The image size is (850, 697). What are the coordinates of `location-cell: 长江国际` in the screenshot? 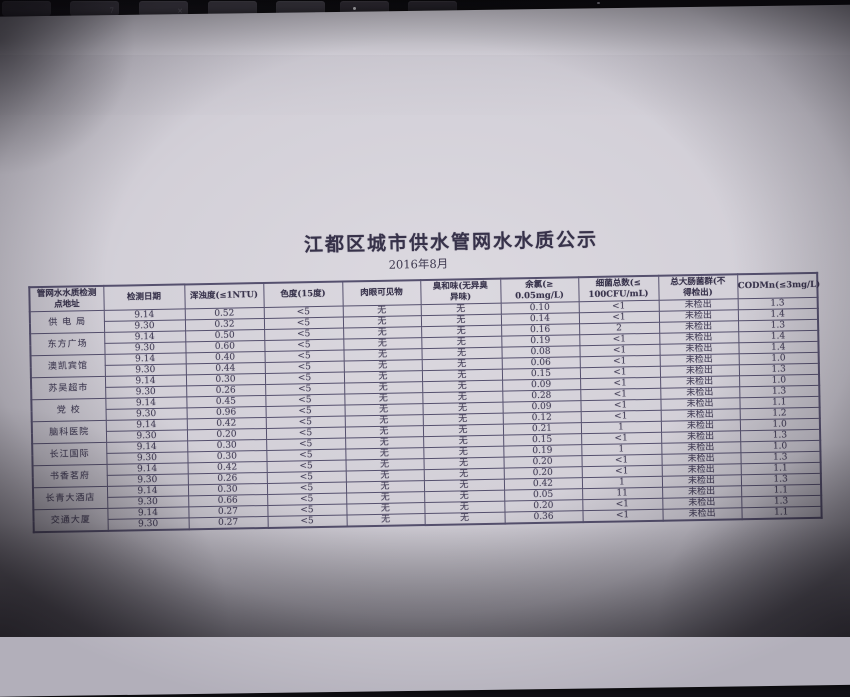 It's located at (69, 454).